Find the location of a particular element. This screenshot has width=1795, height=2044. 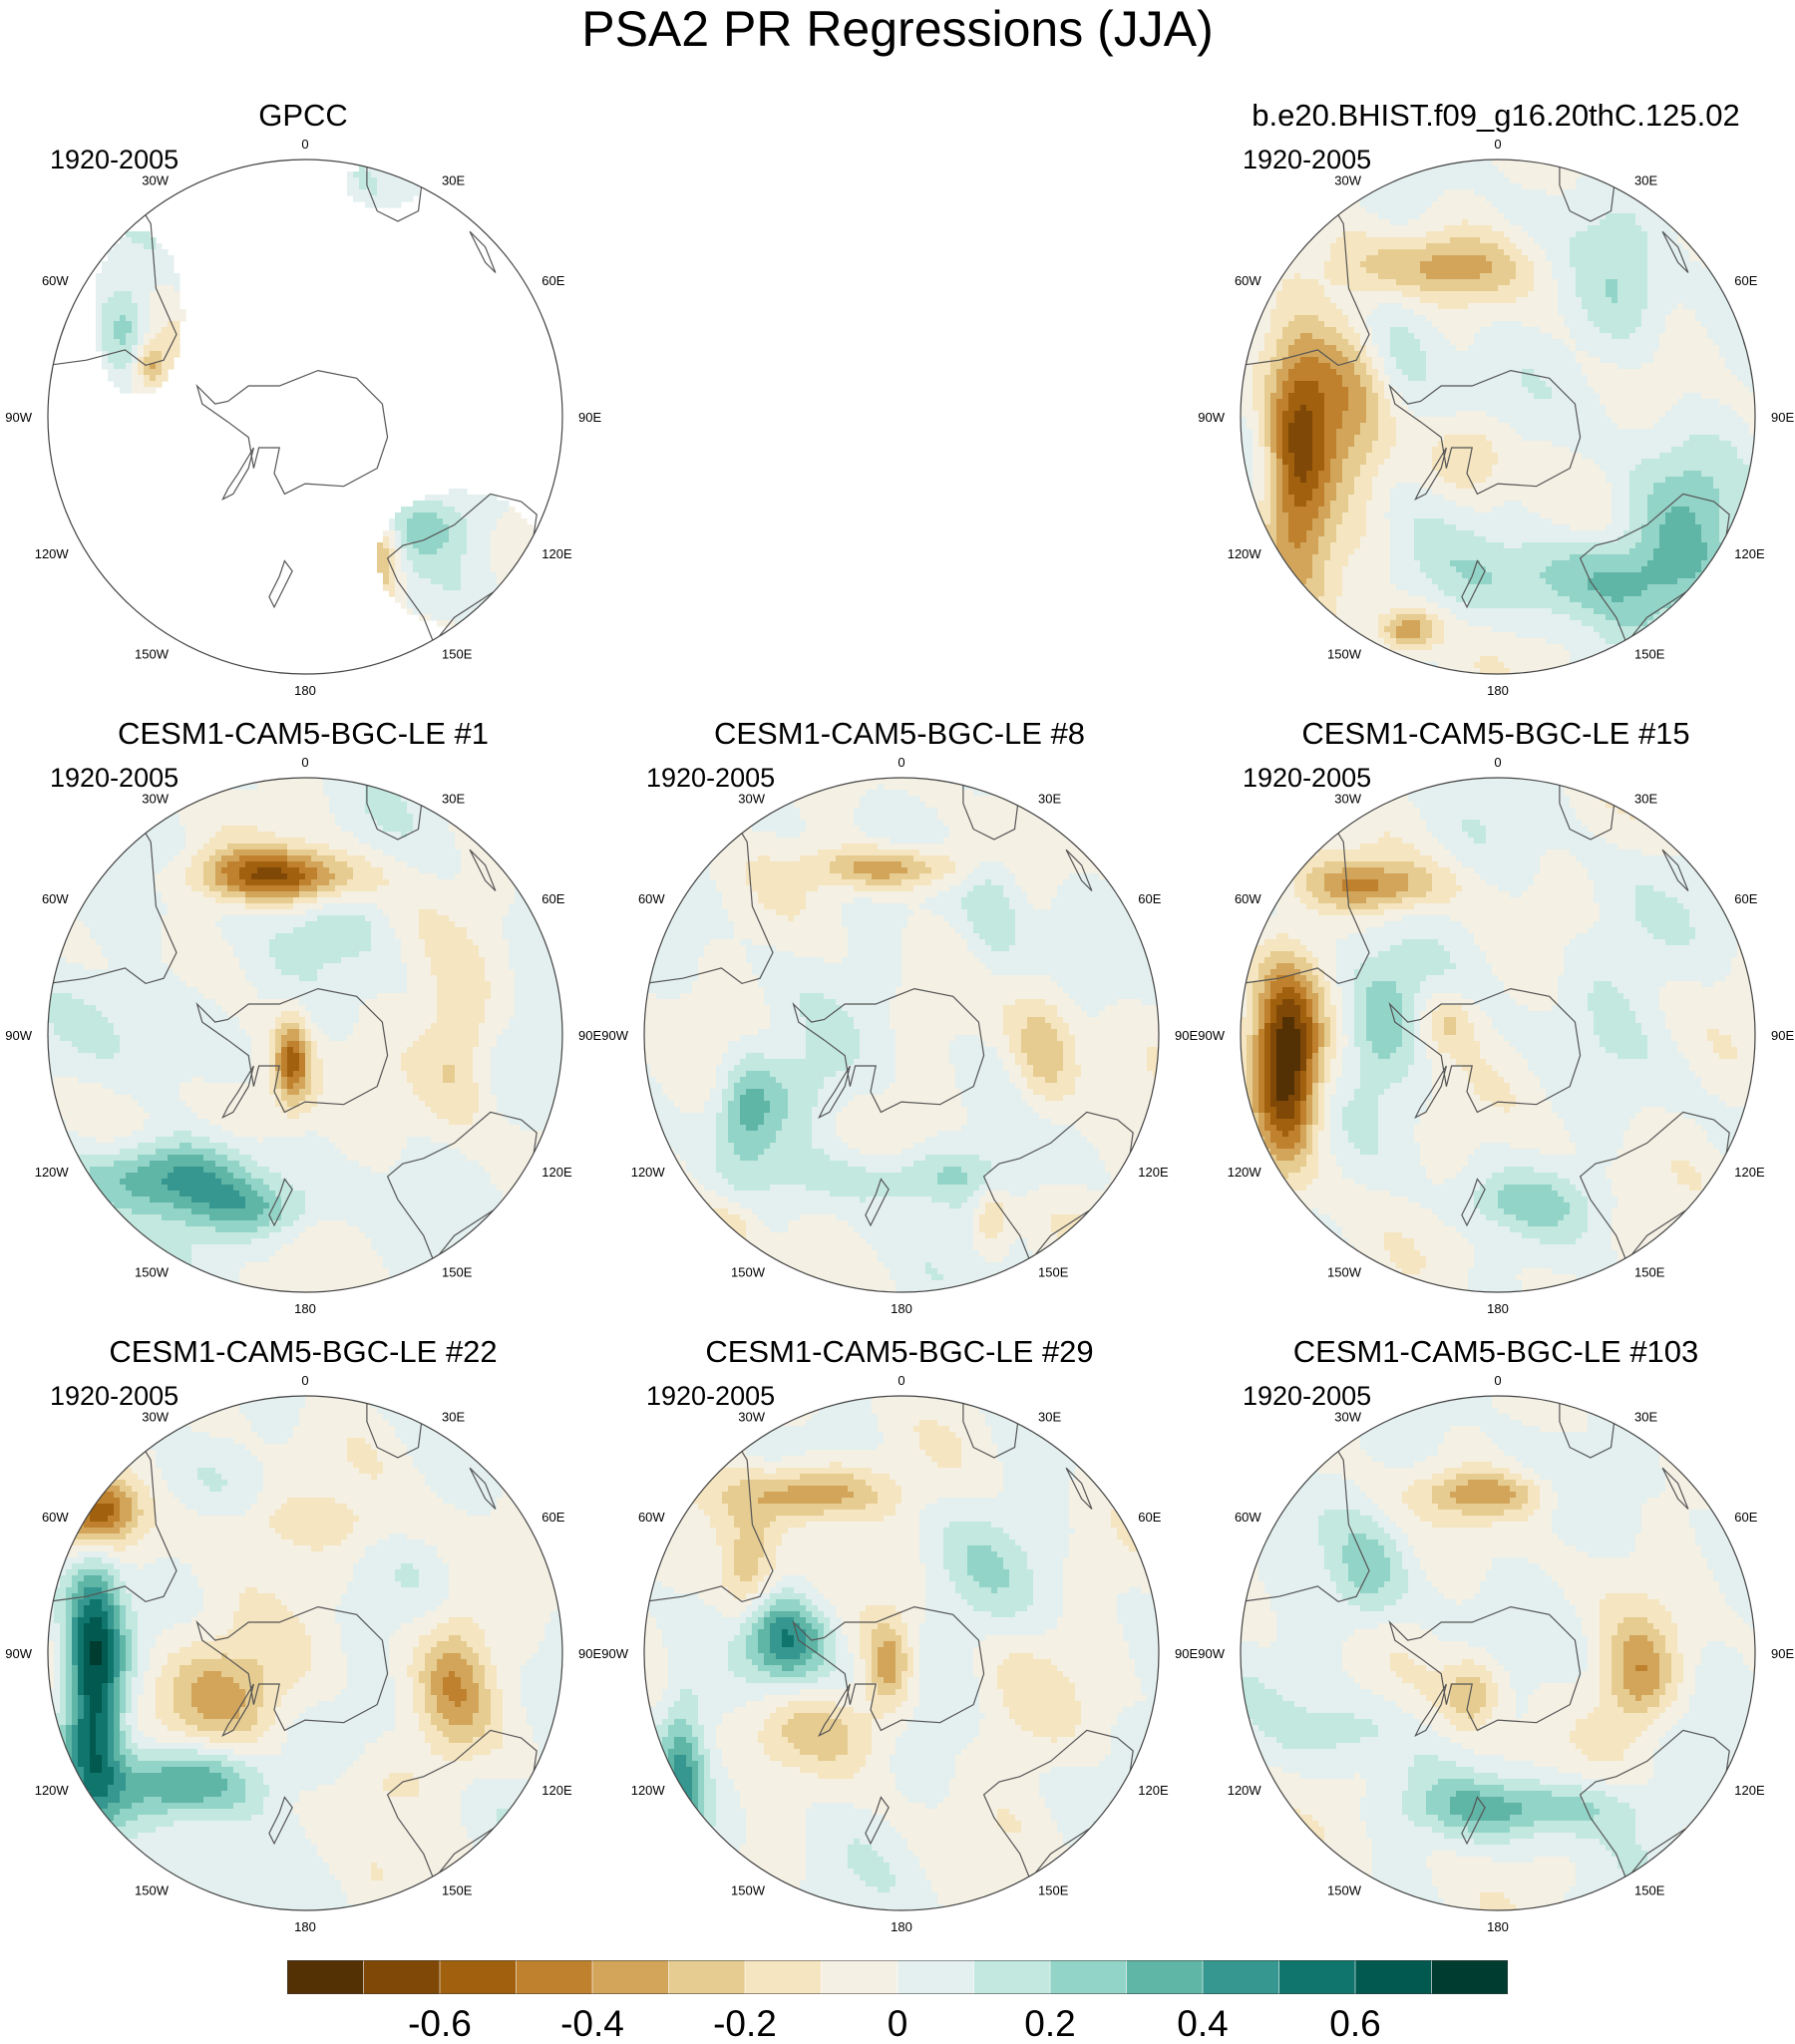

colorbar-tick-label: 0.2 is located at coordinates (1050, 2024).